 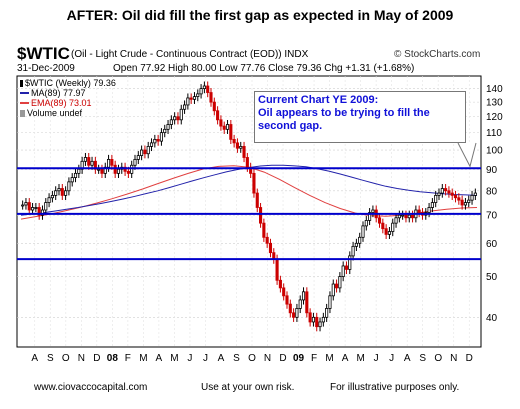 What do you see at coordinates (318, 100) in the screenshot?
I see `callout-title: Current Chart YE 2009:` at bounding box center [318, 100].